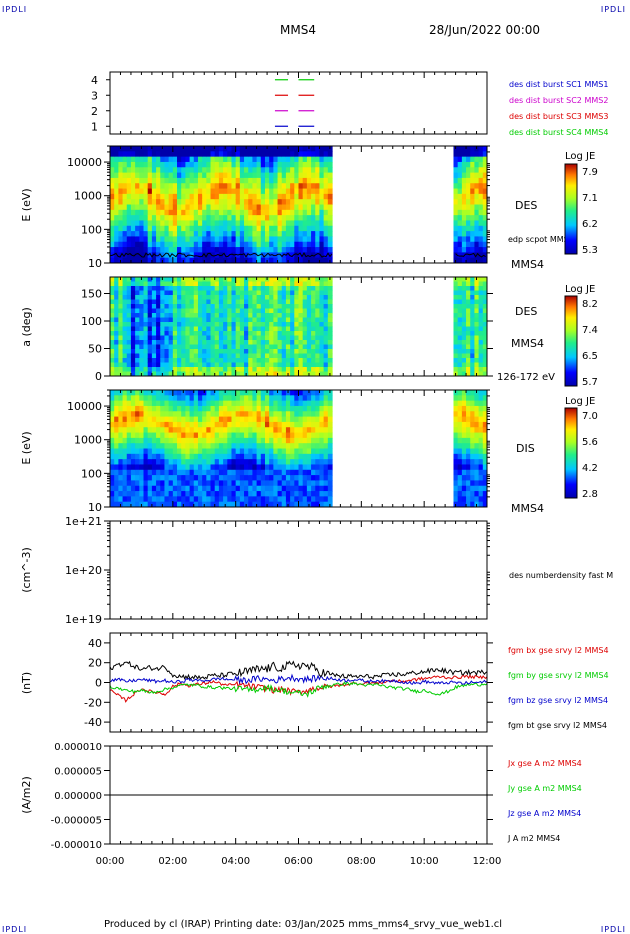  Describe the element at coordinates (15, 929) in the screenshot. I see `corner-mark-bl: IPDLI` at that location.